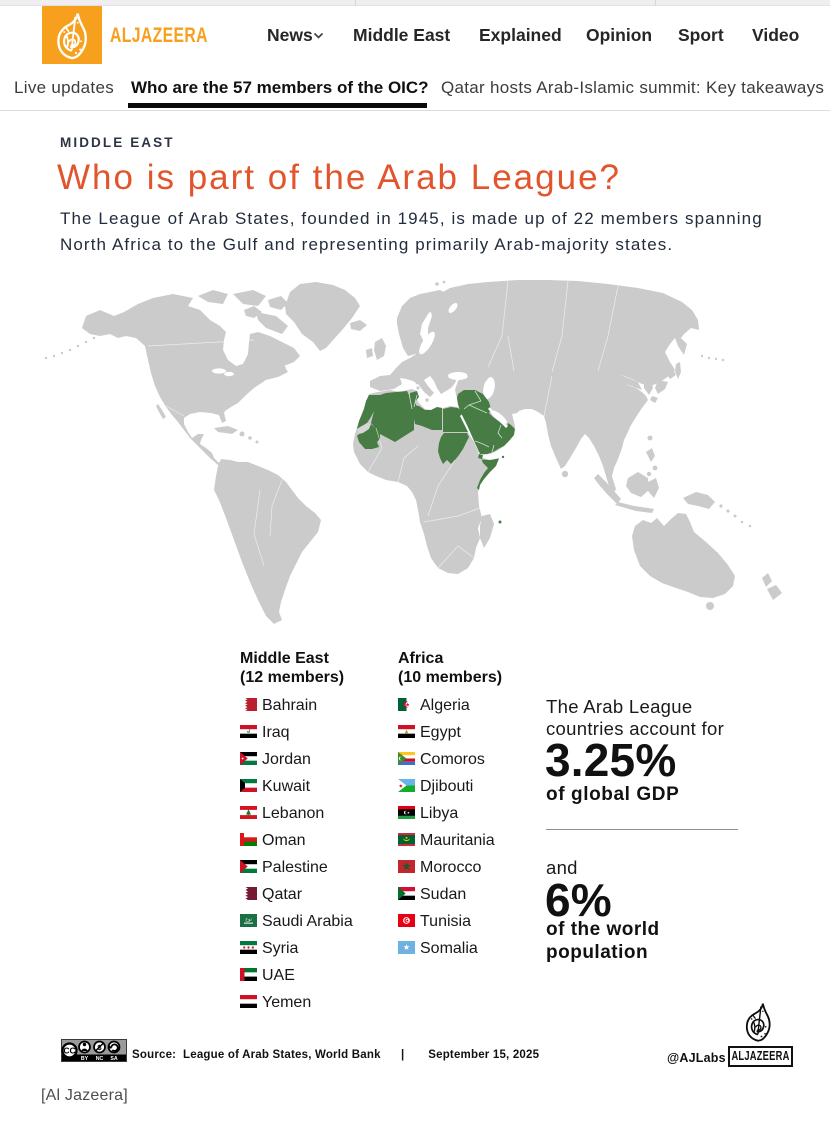  What do you see at coordinates (100, 1059) in the screenshot?
I see `svg-text: NC` at bounding box center [100, 1059].